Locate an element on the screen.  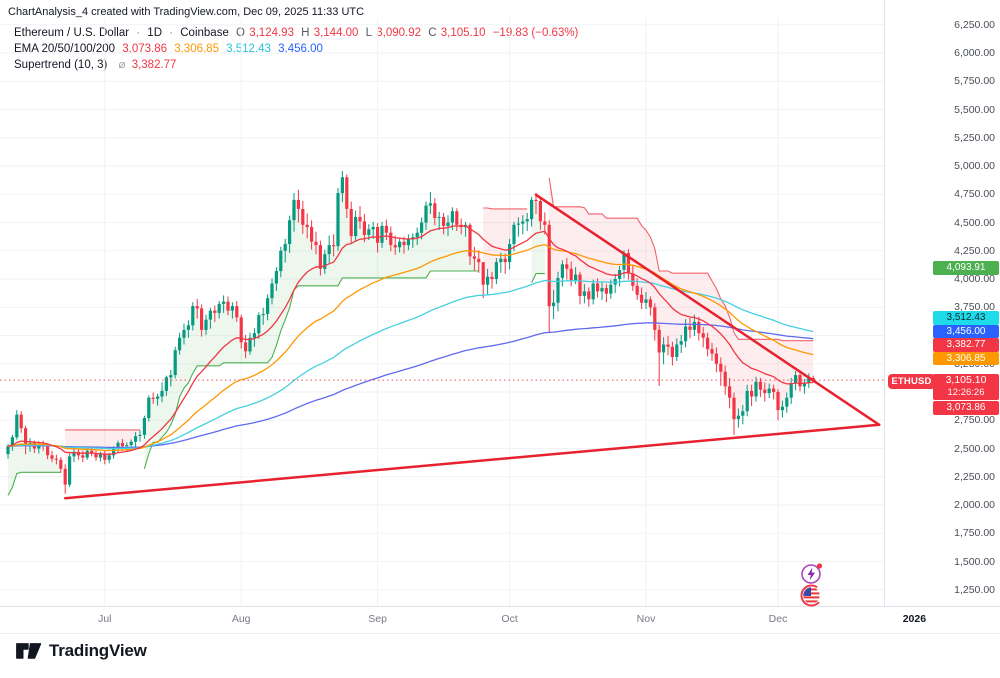
change-value: −19.83 (−0.63%) is located at coordinates (535, 33).